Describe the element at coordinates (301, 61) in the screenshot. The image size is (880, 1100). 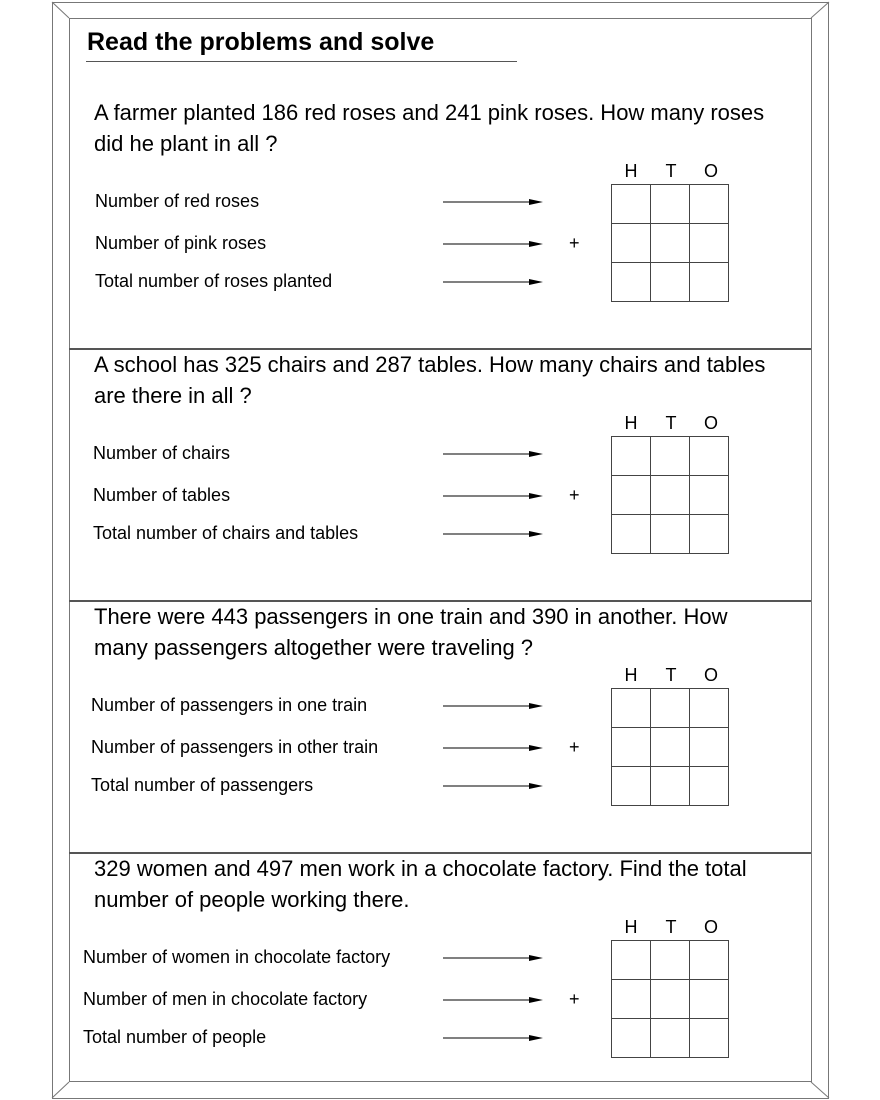
I see `title-underline` at that location.